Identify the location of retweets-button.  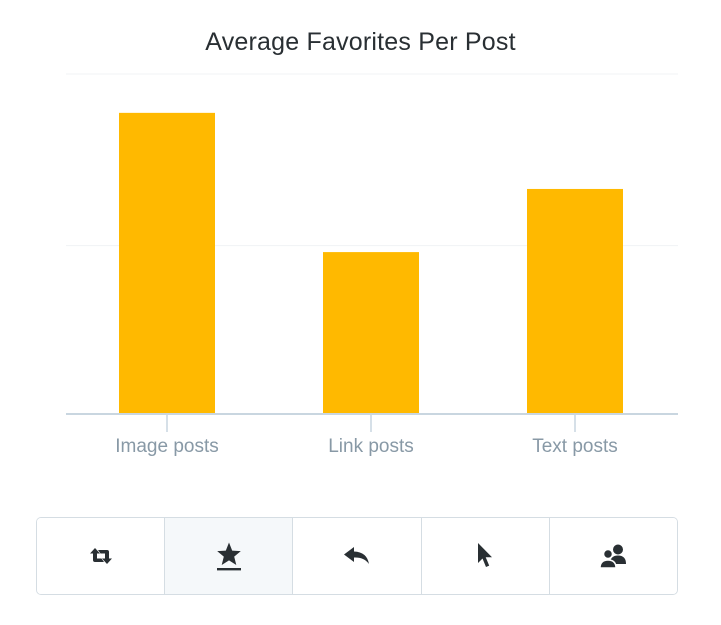
(101, 556).